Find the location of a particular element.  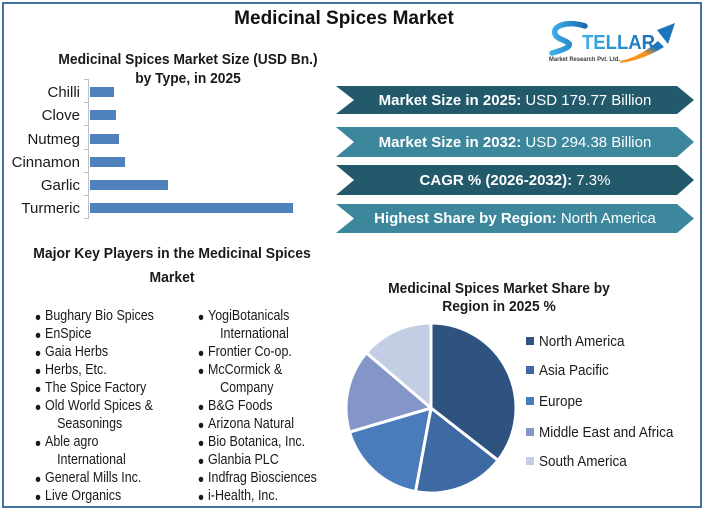

svg-text: TELLAR is located at coordinates (619, 43).